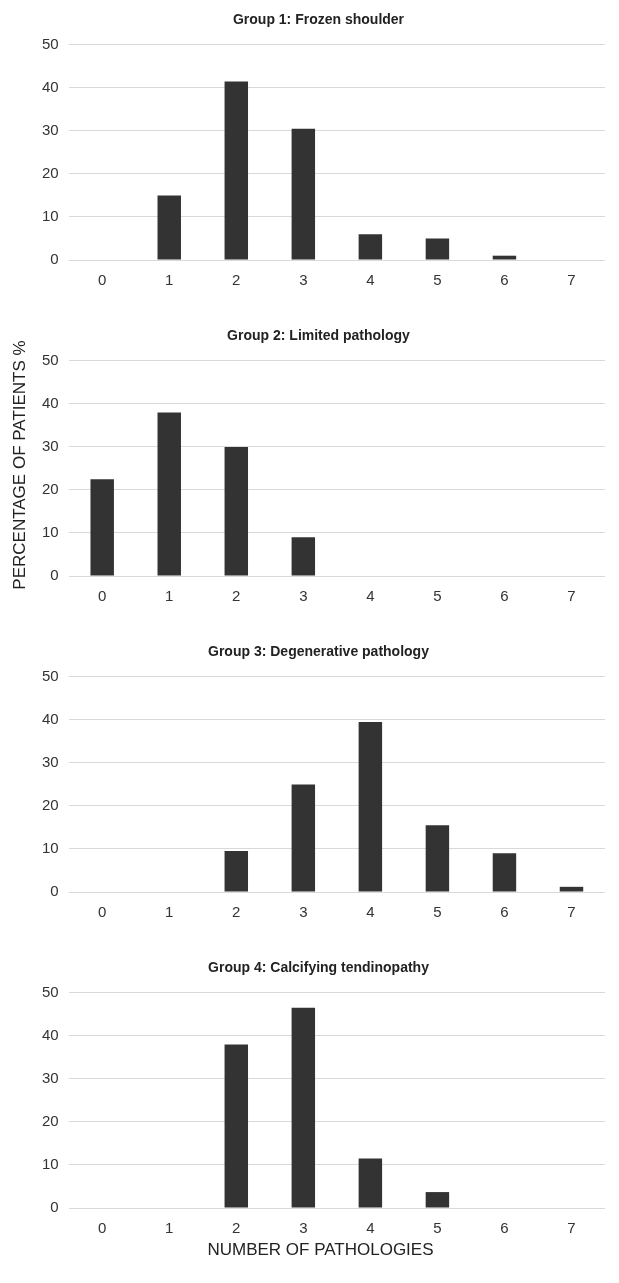 The image size is (619, 1283). What do you see at coordinates (320, 1250) in the screenshot?
I see `x-axis-title: NUMBER OF PATHOLOGIES` at bounding box center [320, 1250].